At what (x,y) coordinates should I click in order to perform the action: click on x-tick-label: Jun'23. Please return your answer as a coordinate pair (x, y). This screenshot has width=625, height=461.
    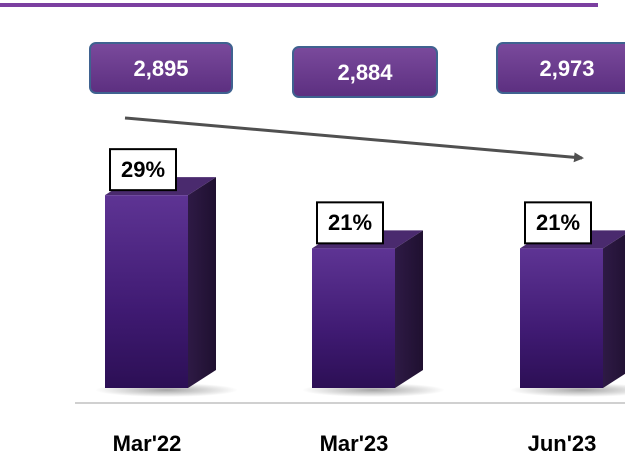
    Looking at the image, I should click on (562, 443).